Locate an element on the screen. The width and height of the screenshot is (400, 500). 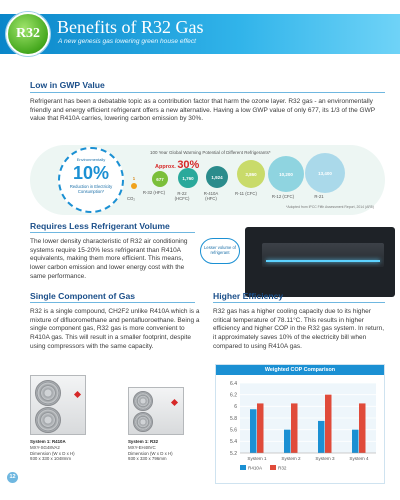
y-tick-label: 5.2 is located at coordinates (233, 454).